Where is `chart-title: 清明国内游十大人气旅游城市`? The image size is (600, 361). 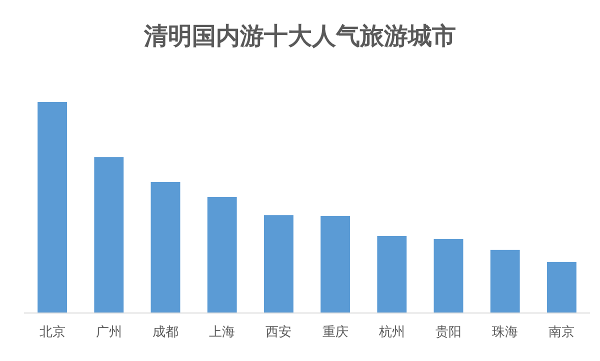 chart-title: 清明国内游十大人气旅游城市 is located at coordinates (299, 36).